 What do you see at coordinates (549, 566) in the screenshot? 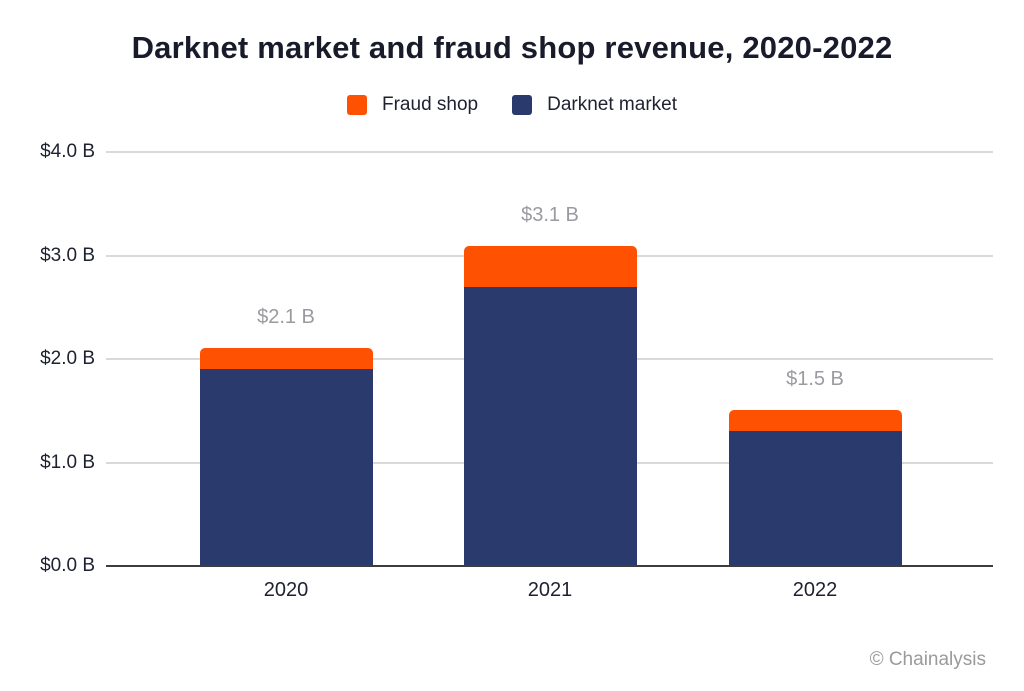
I see `x-axis-line` at bounding box center [549, 566].